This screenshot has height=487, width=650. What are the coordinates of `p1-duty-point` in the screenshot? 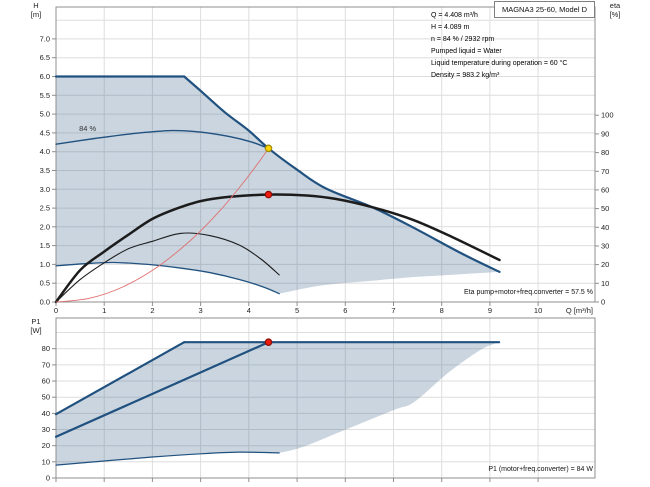 It's located at (268, 342).